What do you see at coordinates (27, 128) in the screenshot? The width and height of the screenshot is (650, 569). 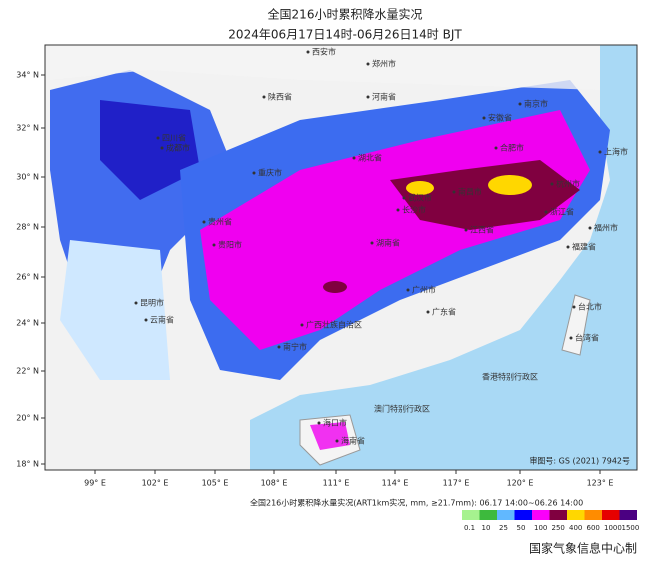 I see `lat-label: 32° N` at bounding box center [27, 128].